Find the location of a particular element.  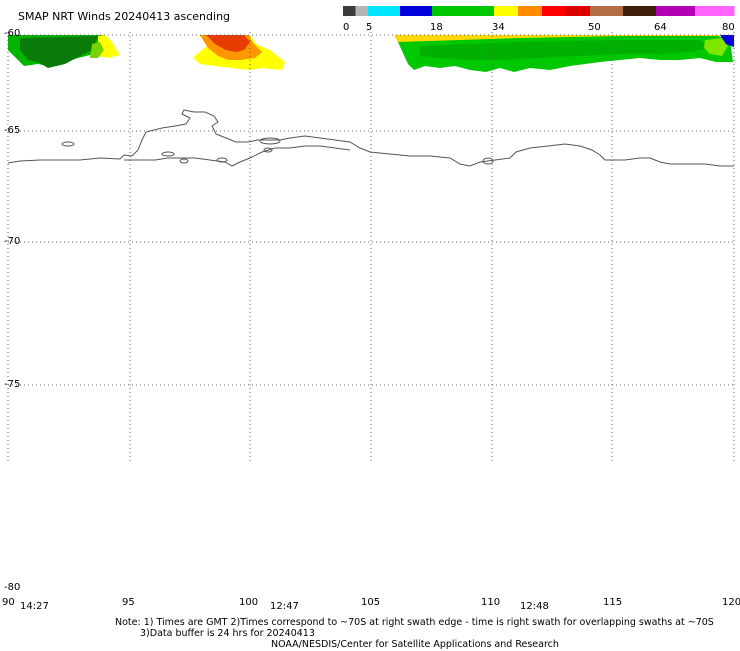

swath-time-labels: 14:27 12:47 12:48 is located at coordinates (284, 606).